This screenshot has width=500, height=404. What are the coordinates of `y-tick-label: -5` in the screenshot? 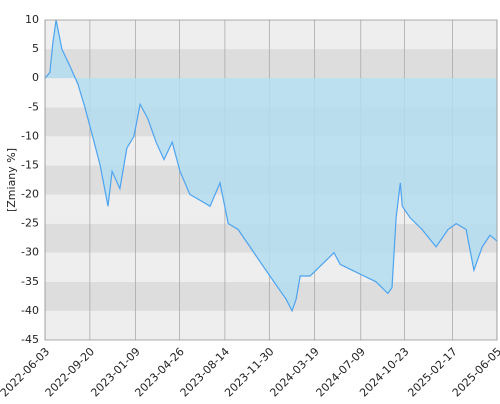 It's located at (33, 106).